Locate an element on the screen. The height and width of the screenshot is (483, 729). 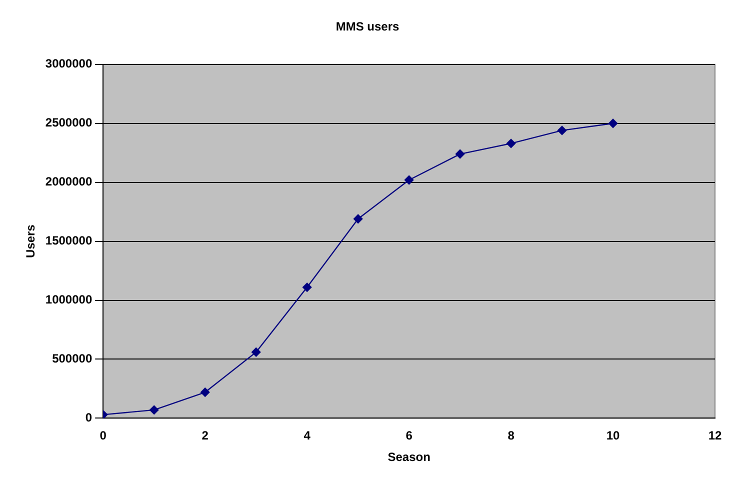
y-tick-label: 1000000 is located at coordinates (68, 299).